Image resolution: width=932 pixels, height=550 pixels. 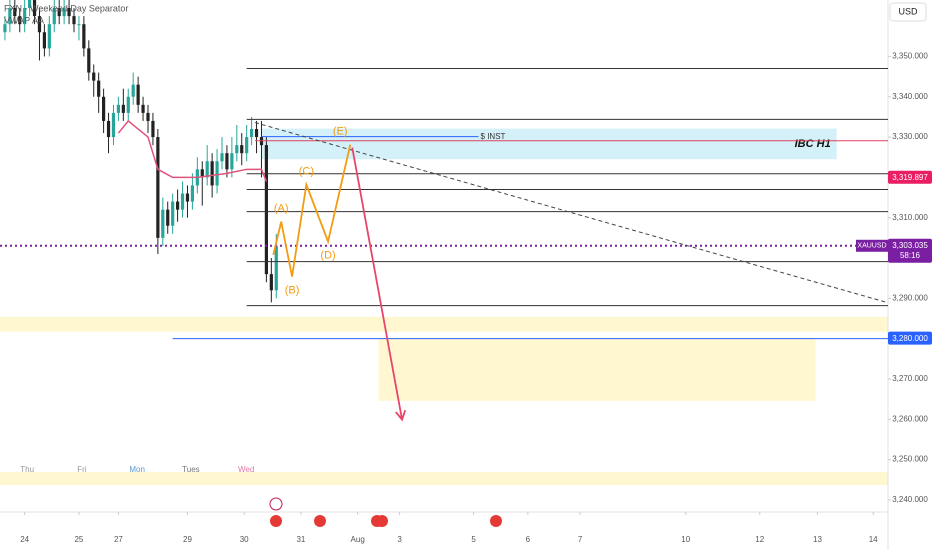 What do you see at coordinates (910, 56) in the screenshot?
I see `y-tick-label: 3,350.000` at bounding box center [910, 56].